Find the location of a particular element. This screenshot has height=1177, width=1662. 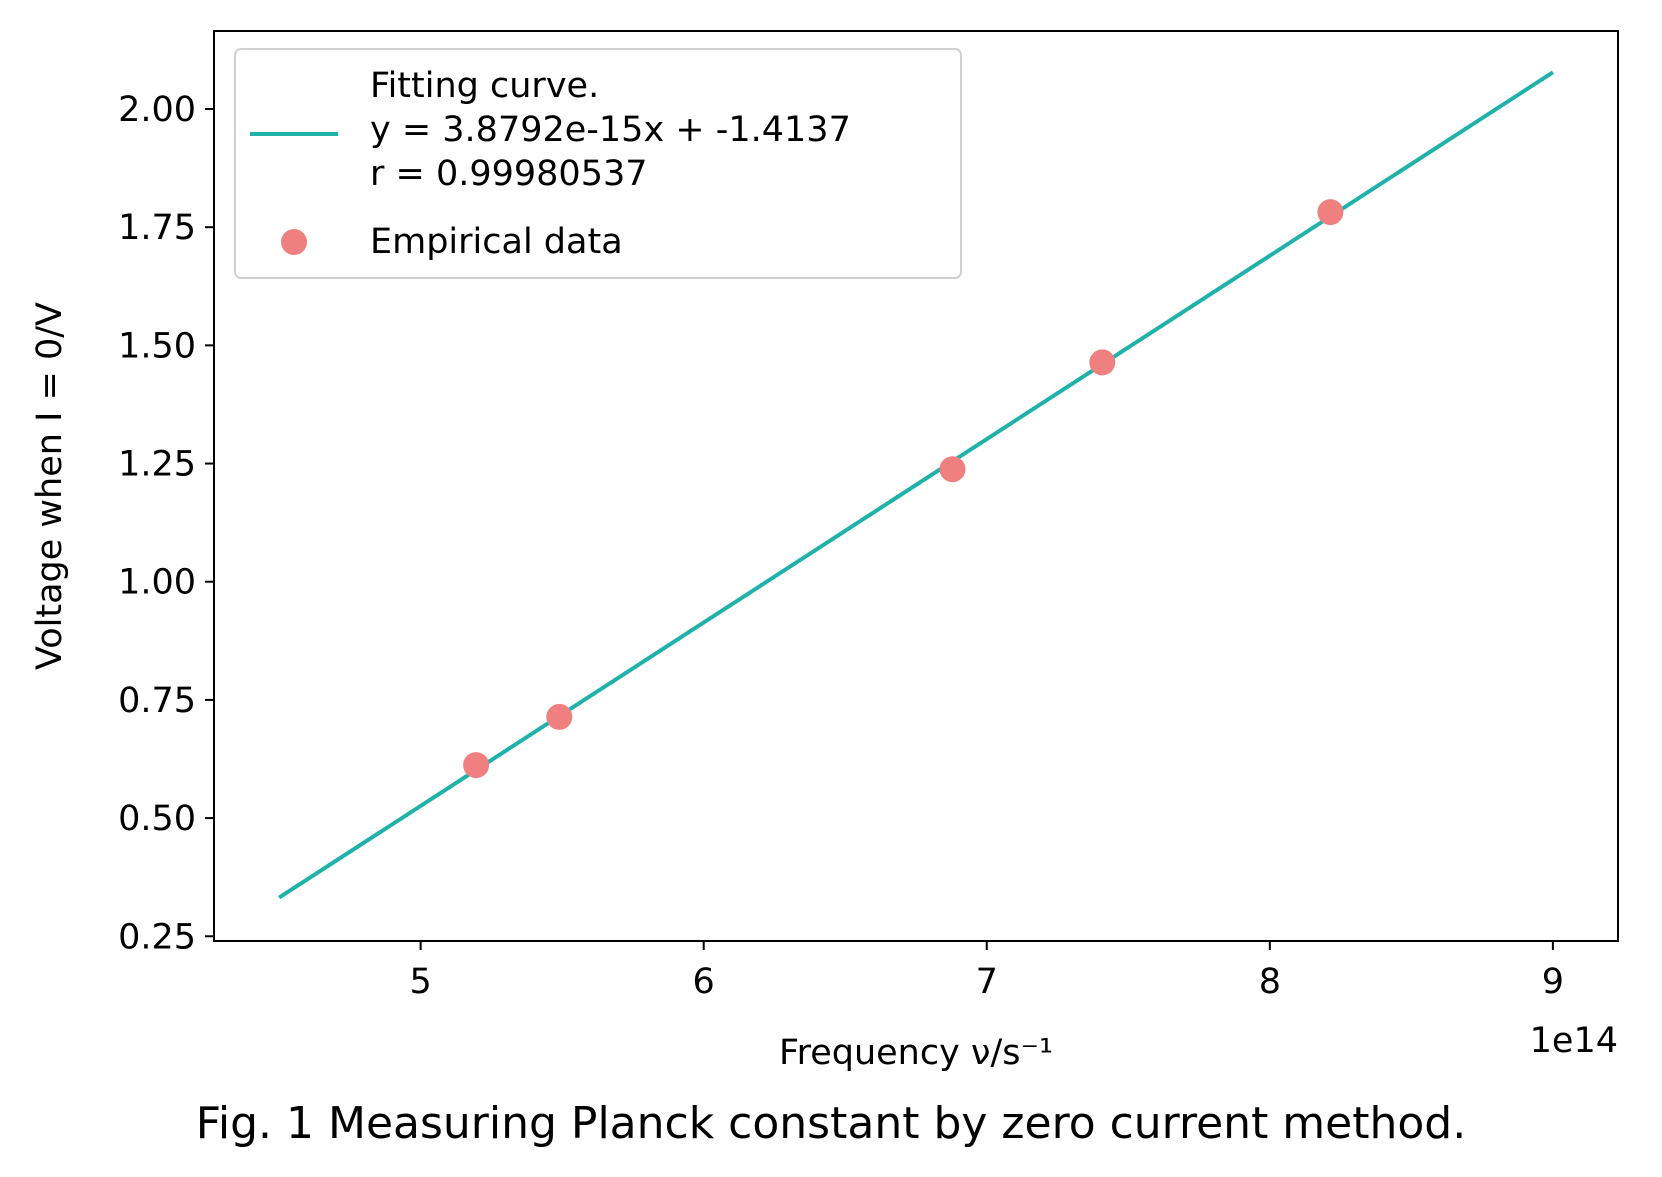

legend-box is located at coordinates (598, 163).